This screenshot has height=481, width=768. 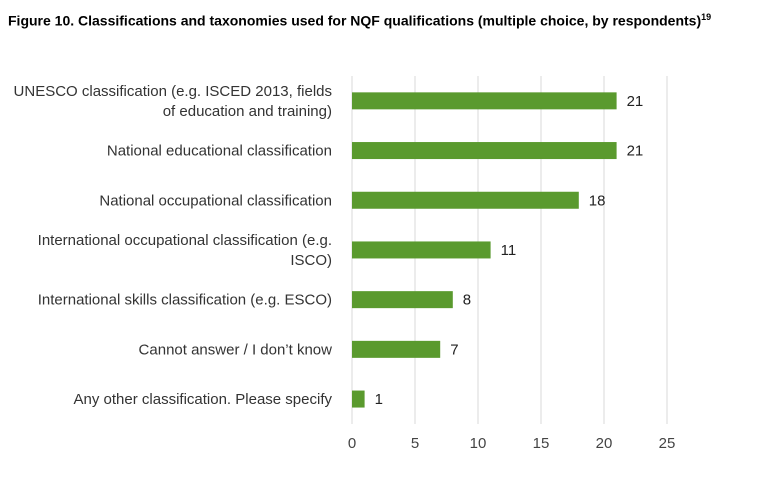 What do you see at coordinates (541, 443) in the screenshot?
I see `x-tick-label: 15` at bounding box center [541, 443].